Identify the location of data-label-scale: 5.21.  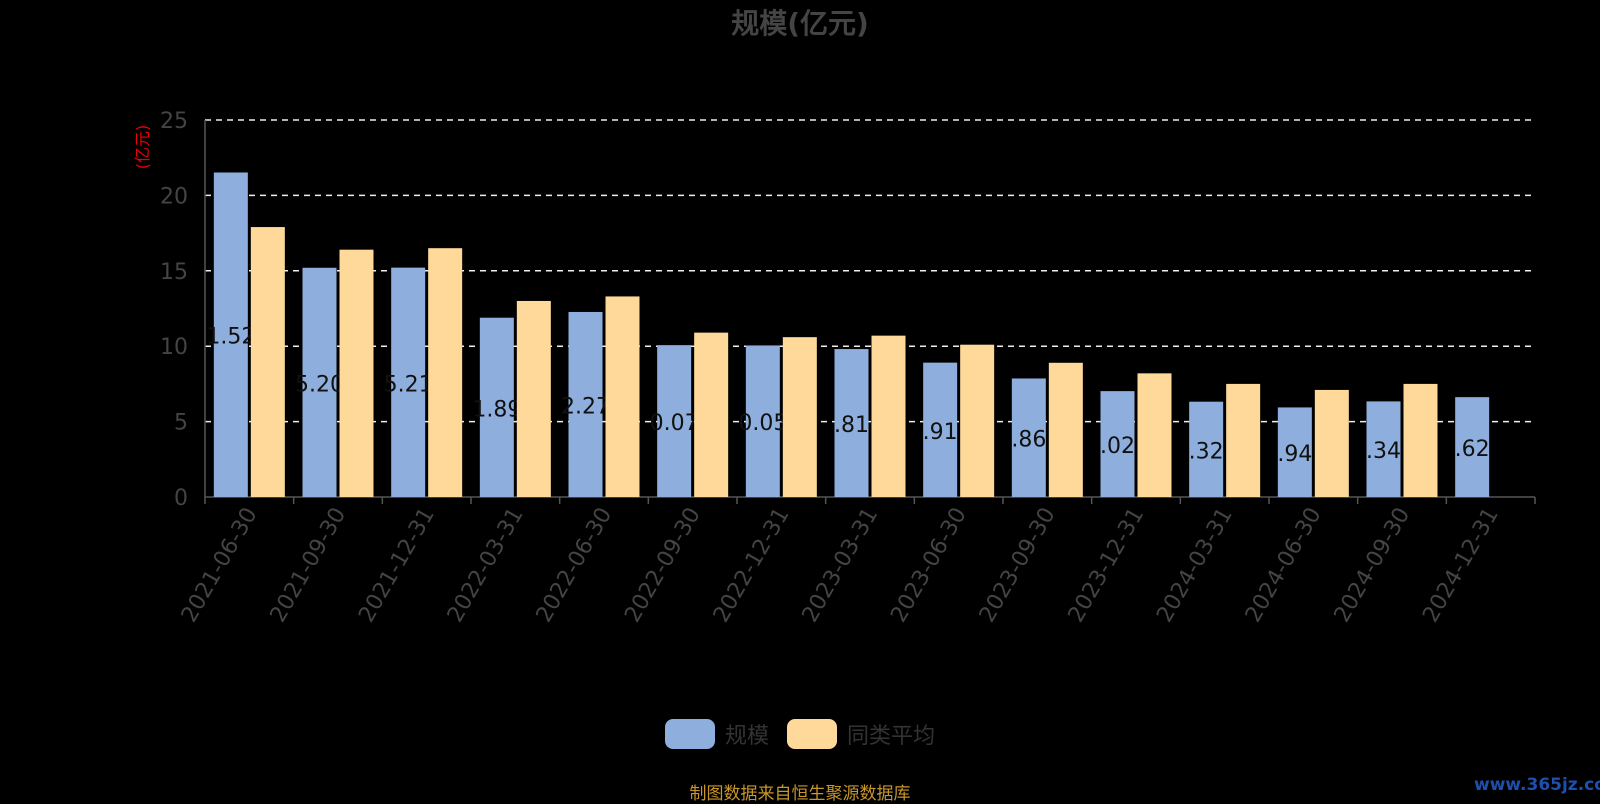
(408, 384).